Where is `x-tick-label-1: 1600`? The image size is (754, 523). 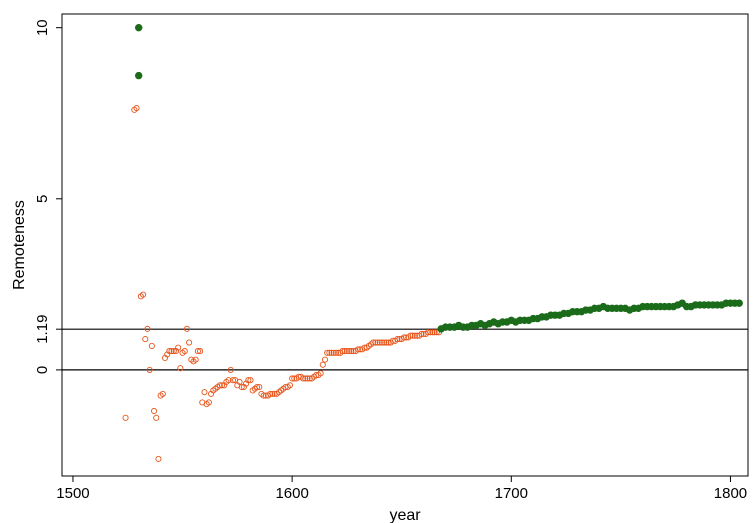 x-tick-label-1: 1600 is located at coordinates (291, 493).